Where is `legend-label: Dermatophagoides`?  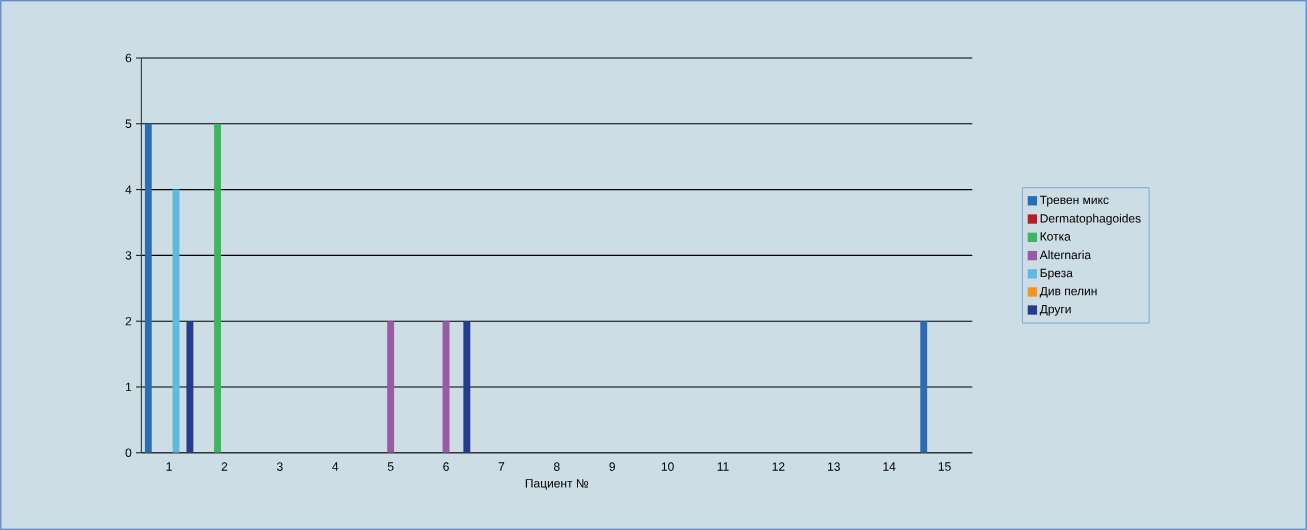
legend-label: Dermatophagoides is located at coordinates (1090, 219).